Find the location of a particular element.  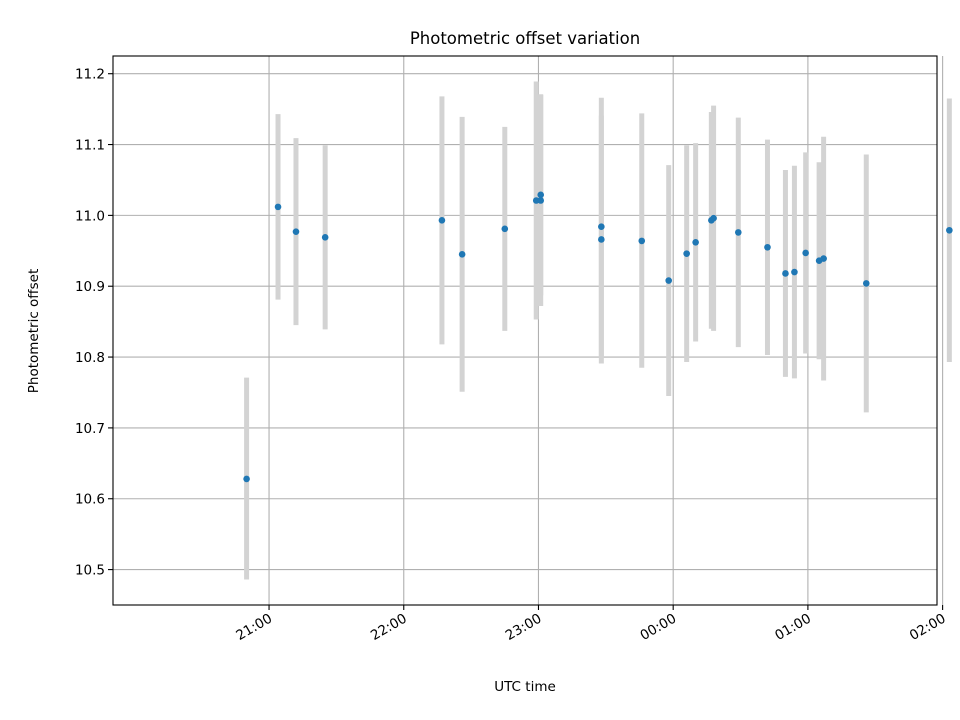

y-tick-label: 11.2 is located at coordinates (90, 75).